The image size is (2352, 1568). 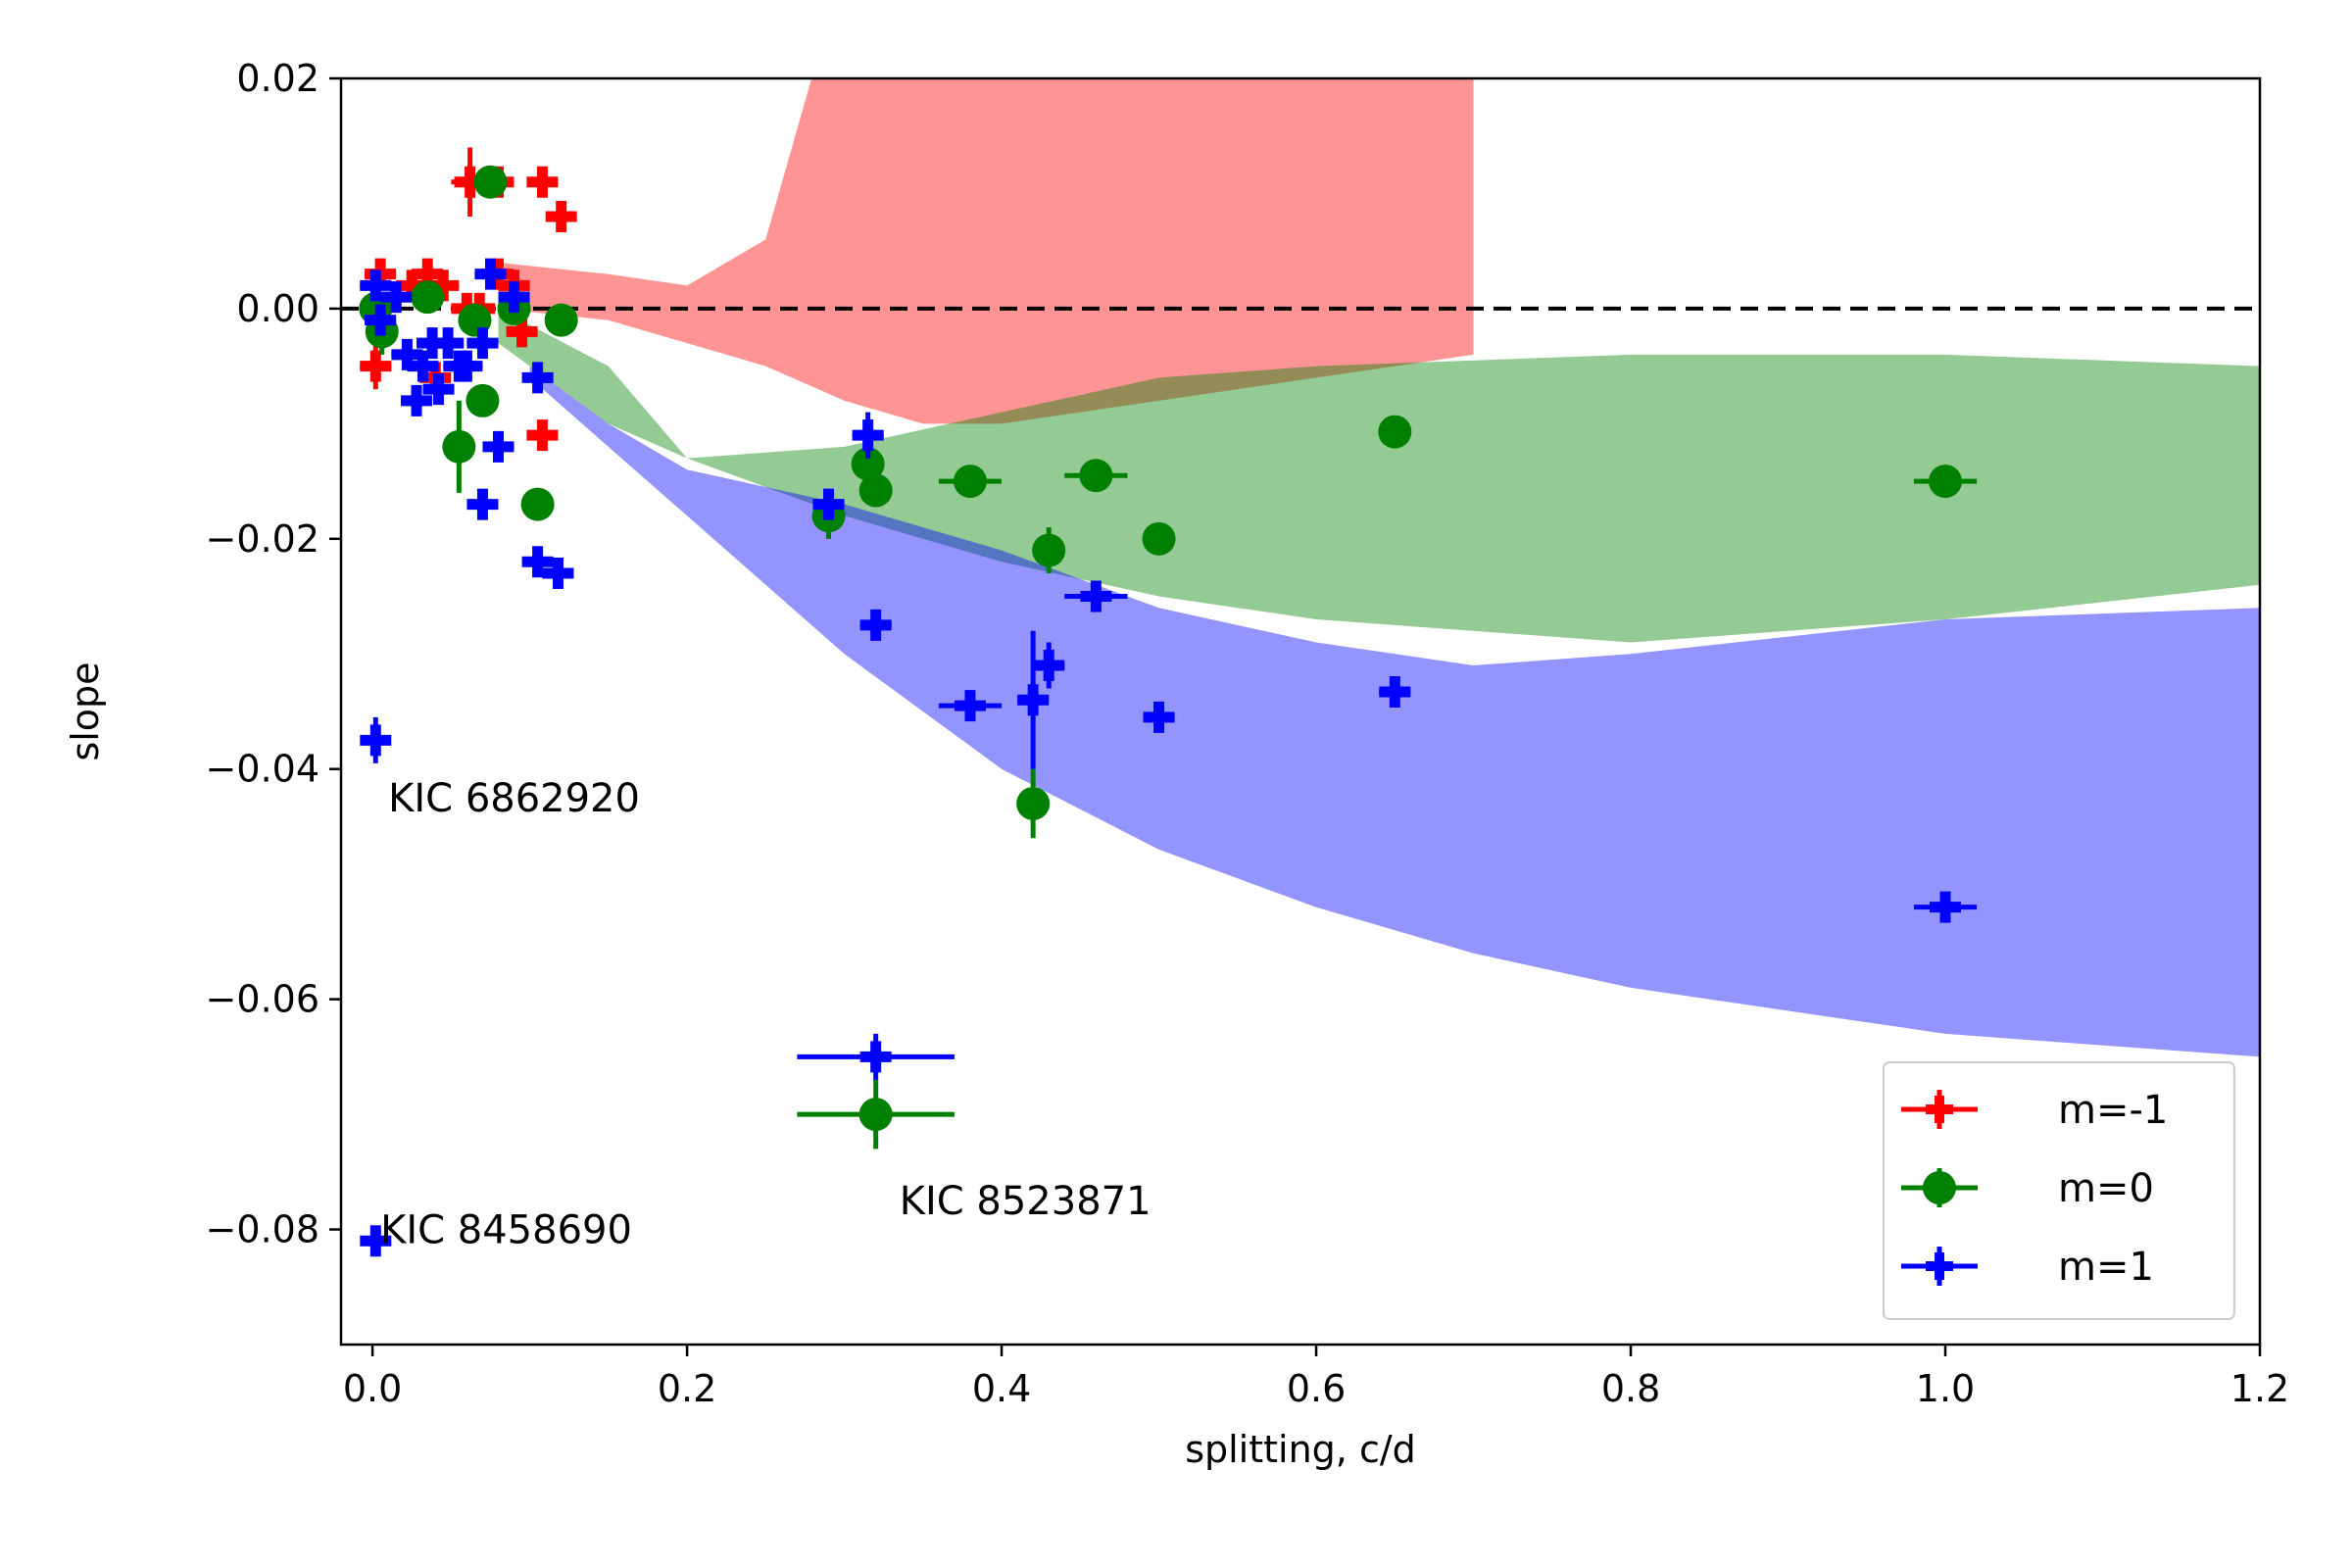 I want to click on legend: m=-1 m=0 m=1, so click(x=2059, y=1190).